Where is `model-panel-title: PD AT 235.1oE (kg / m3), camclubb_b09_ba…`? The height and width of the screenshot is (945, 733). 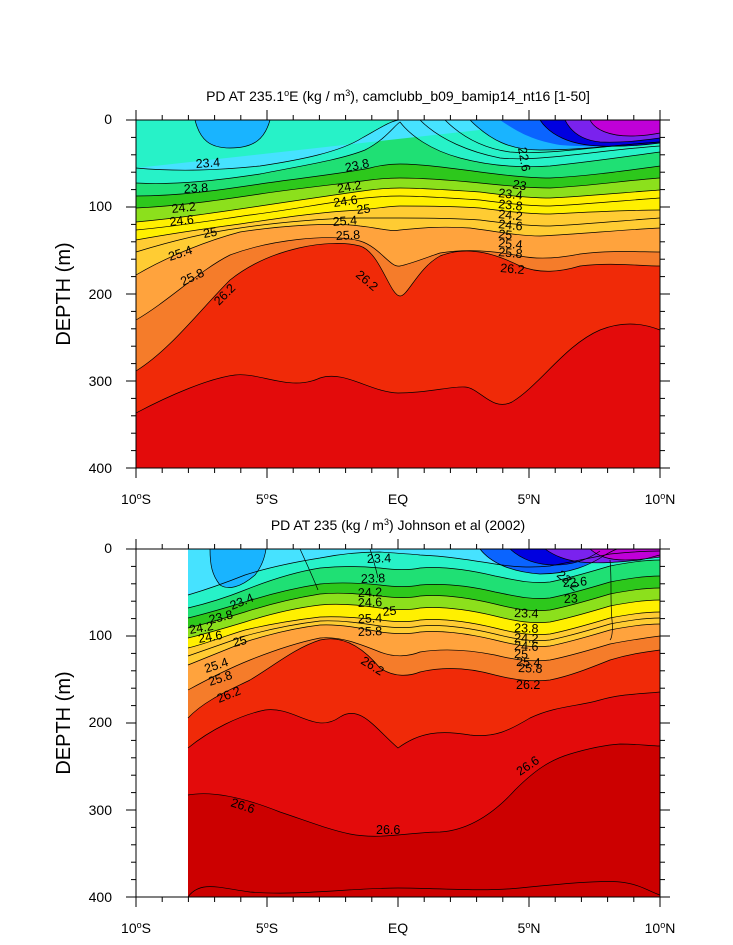
model-panel-title: PD AT 235.1oE (kg / m3), camclubb_b09_ba… is located at coordinates (398, 96).